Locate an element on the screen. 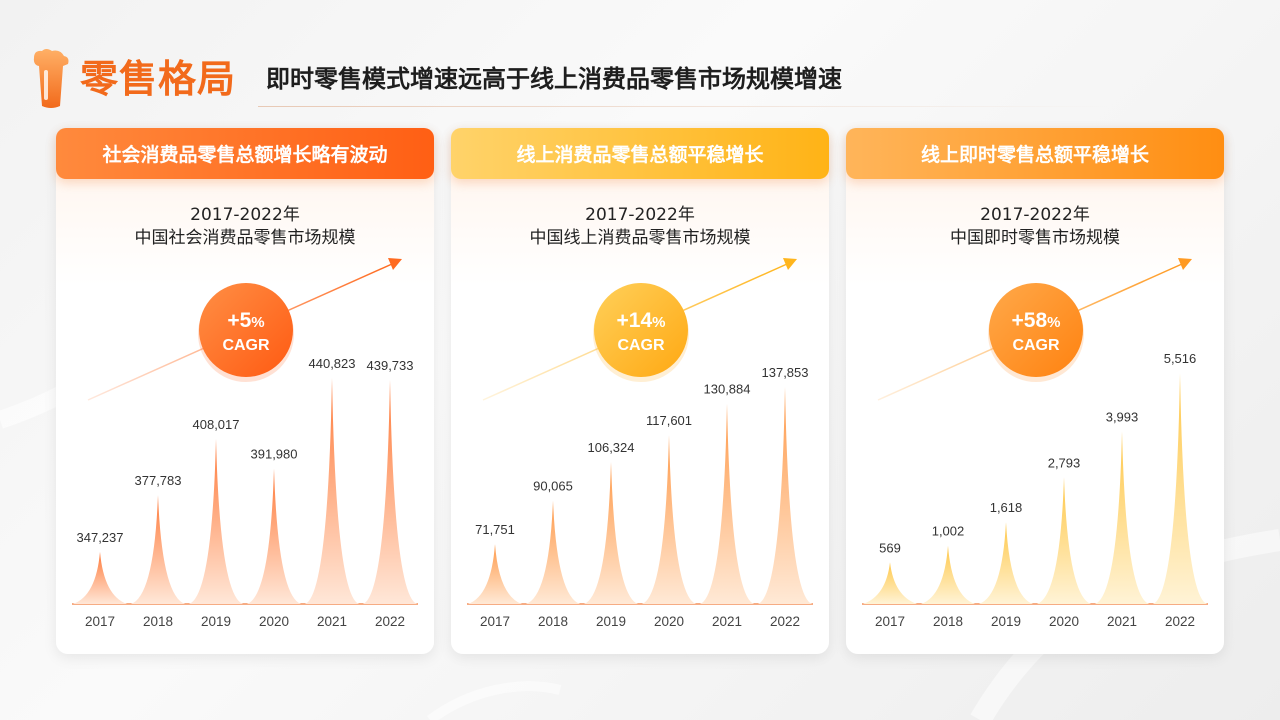  data-label: 377,783 is located at coordinates (158, 480).